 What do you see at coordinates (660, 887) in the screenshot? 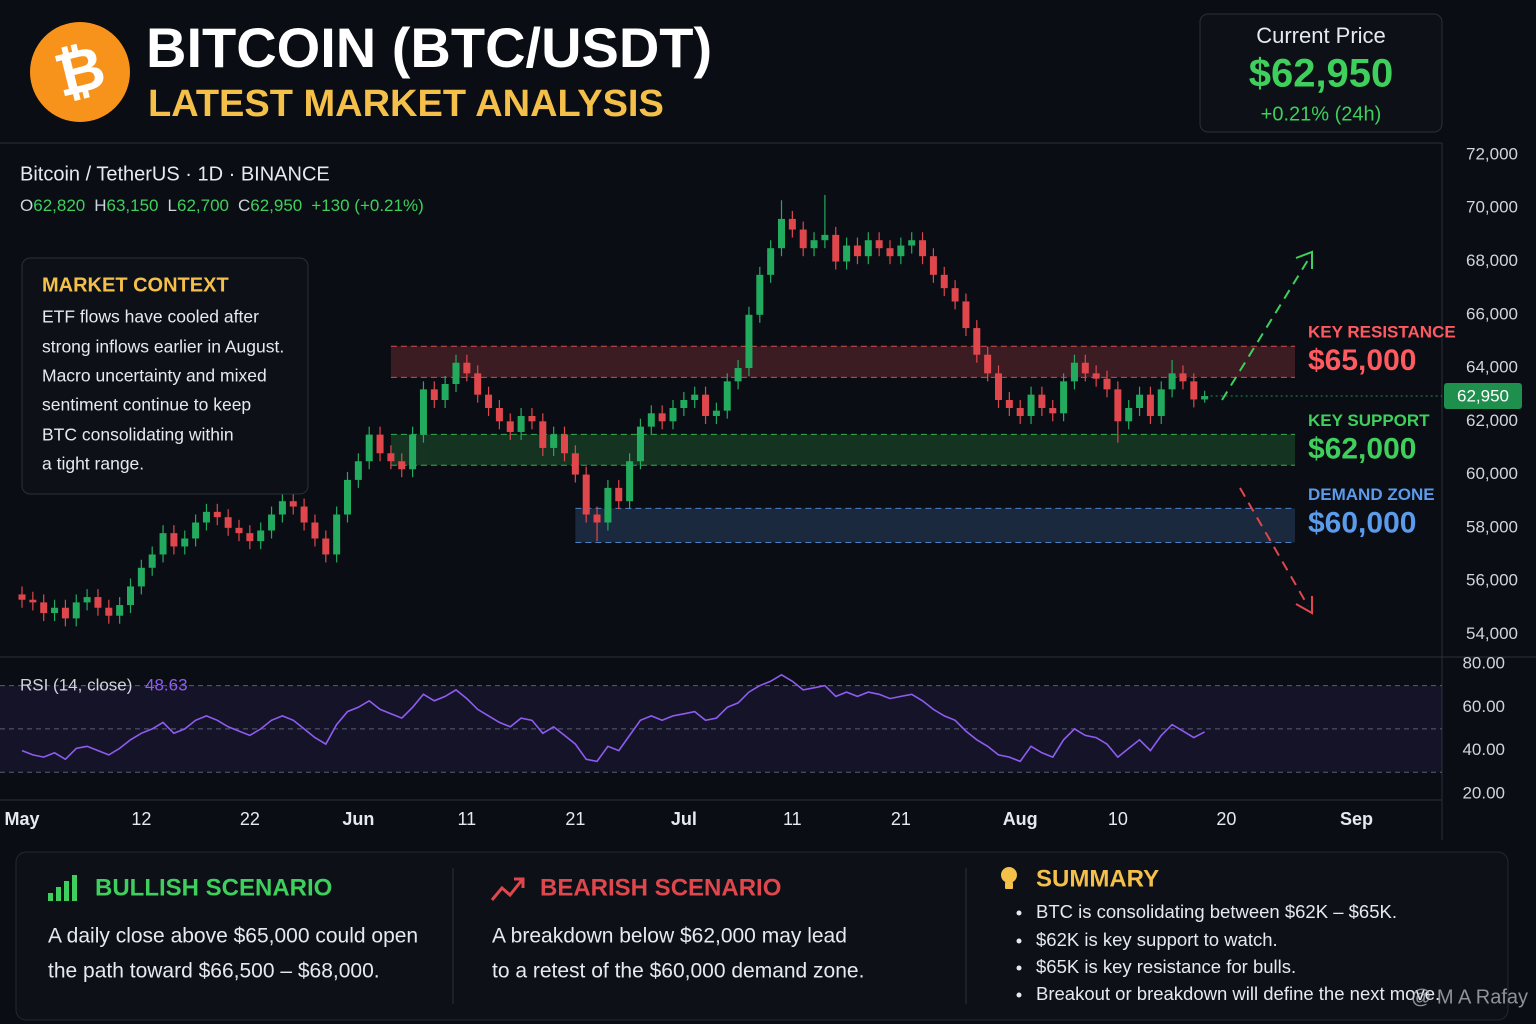
I see `panel-title: BEARISH SCENARIO` at bounding box center [660, 887].